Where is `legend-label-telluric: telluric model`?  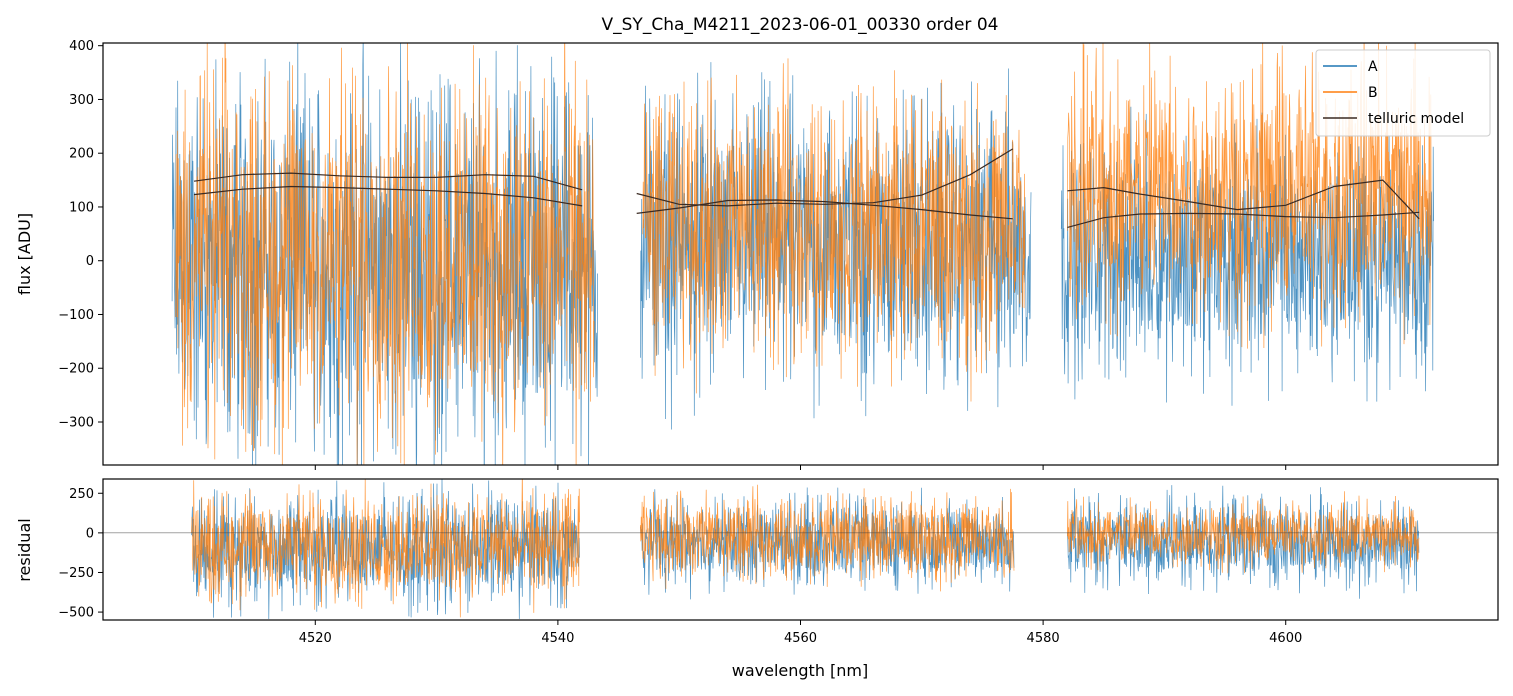 legend-label-telluric: telluric model is located at coordinates (1416, 119).